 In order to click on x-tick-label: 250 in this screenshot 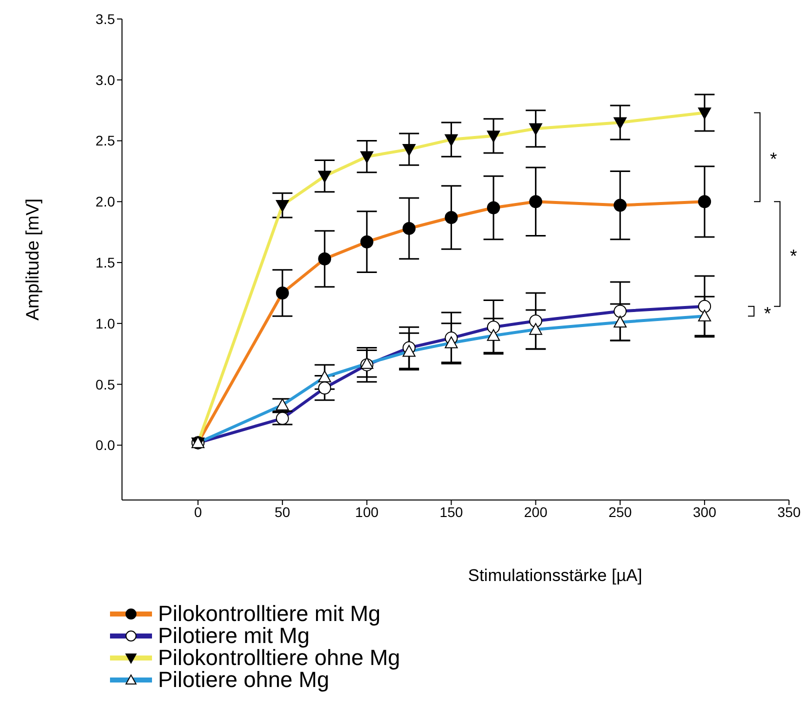, I will do `click(620, 512)`.